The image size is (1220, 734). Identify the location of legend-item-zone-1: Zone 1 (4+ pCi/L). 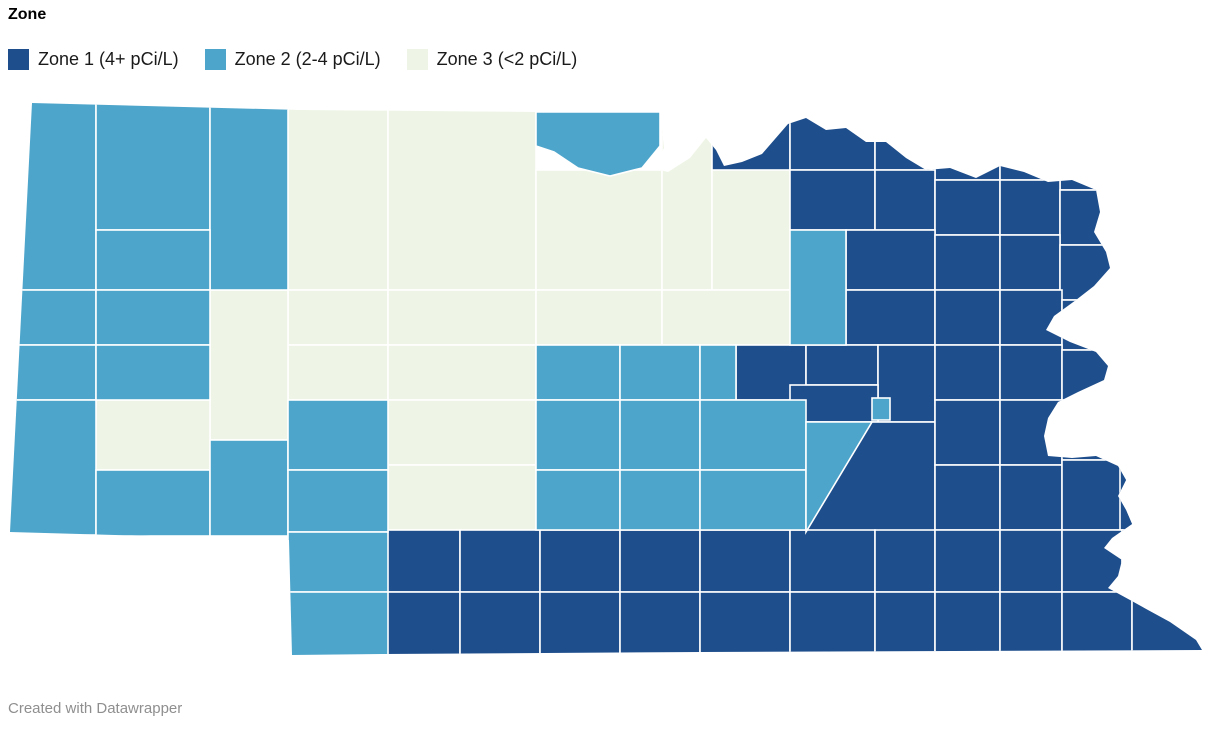
(93, 59).